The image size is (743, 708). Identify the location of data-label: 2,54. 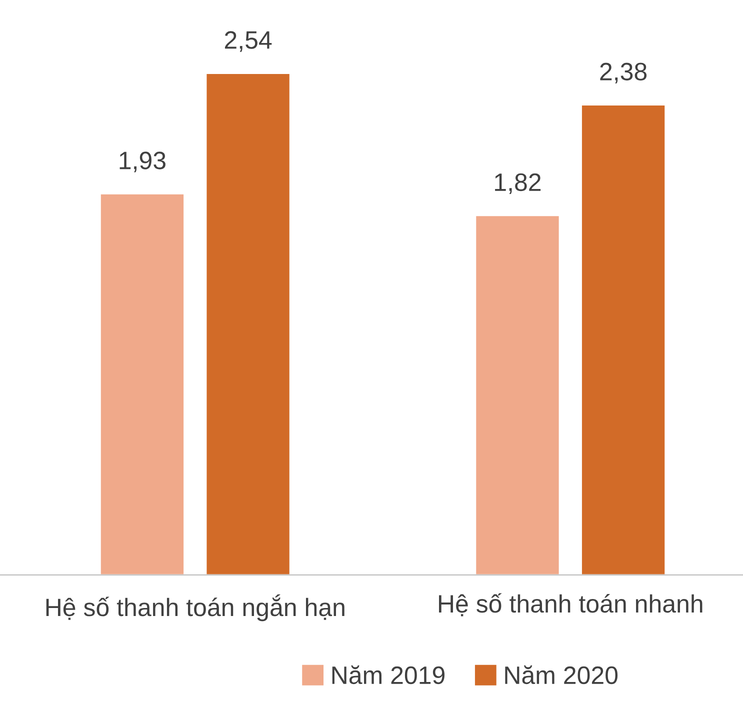
(248, 41).